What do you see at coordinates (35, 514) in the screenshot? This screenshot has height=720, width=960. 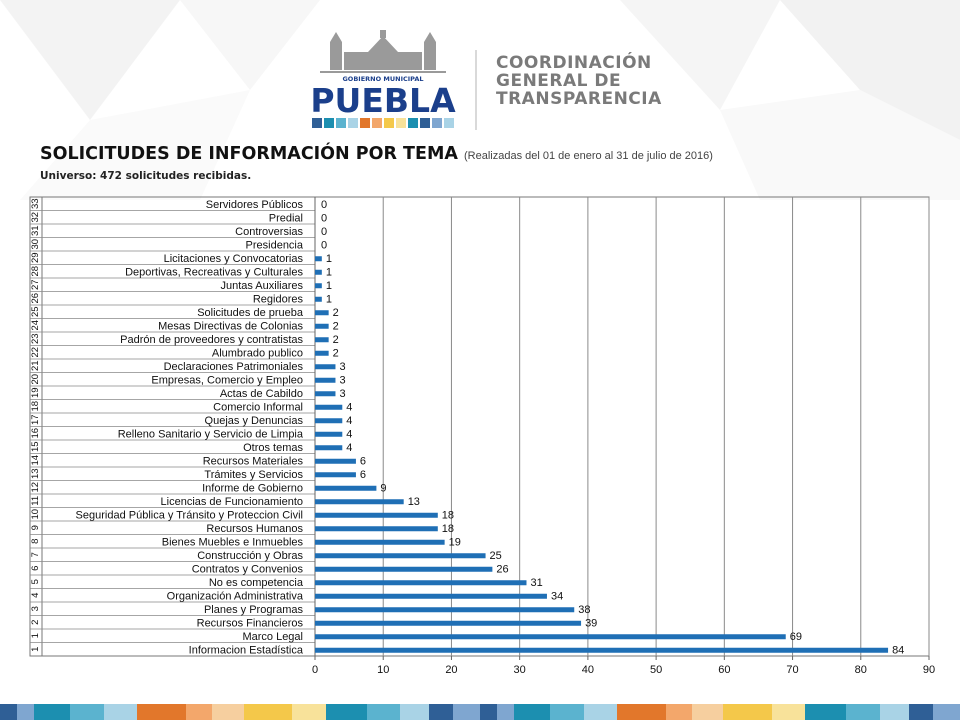 I see `index-label: 10` at bounding box center [35, 514].